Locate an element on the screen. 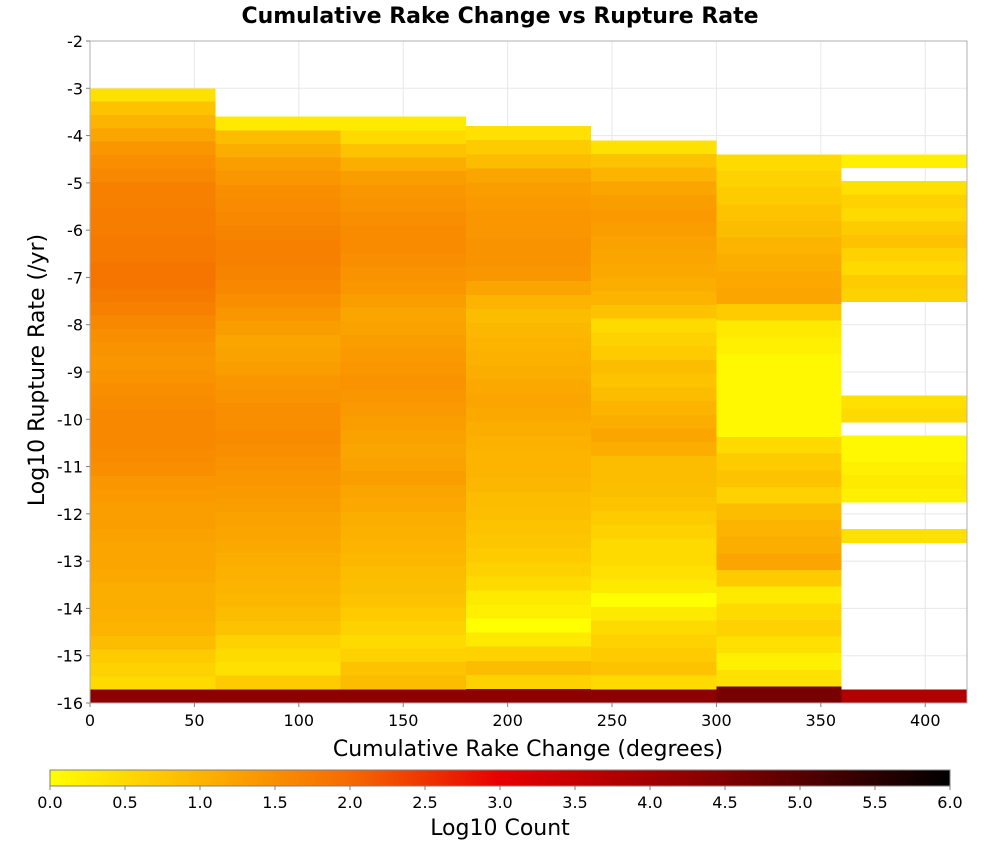  colorbar-tick-label: 2.5 is located at coordinates (424, 802).